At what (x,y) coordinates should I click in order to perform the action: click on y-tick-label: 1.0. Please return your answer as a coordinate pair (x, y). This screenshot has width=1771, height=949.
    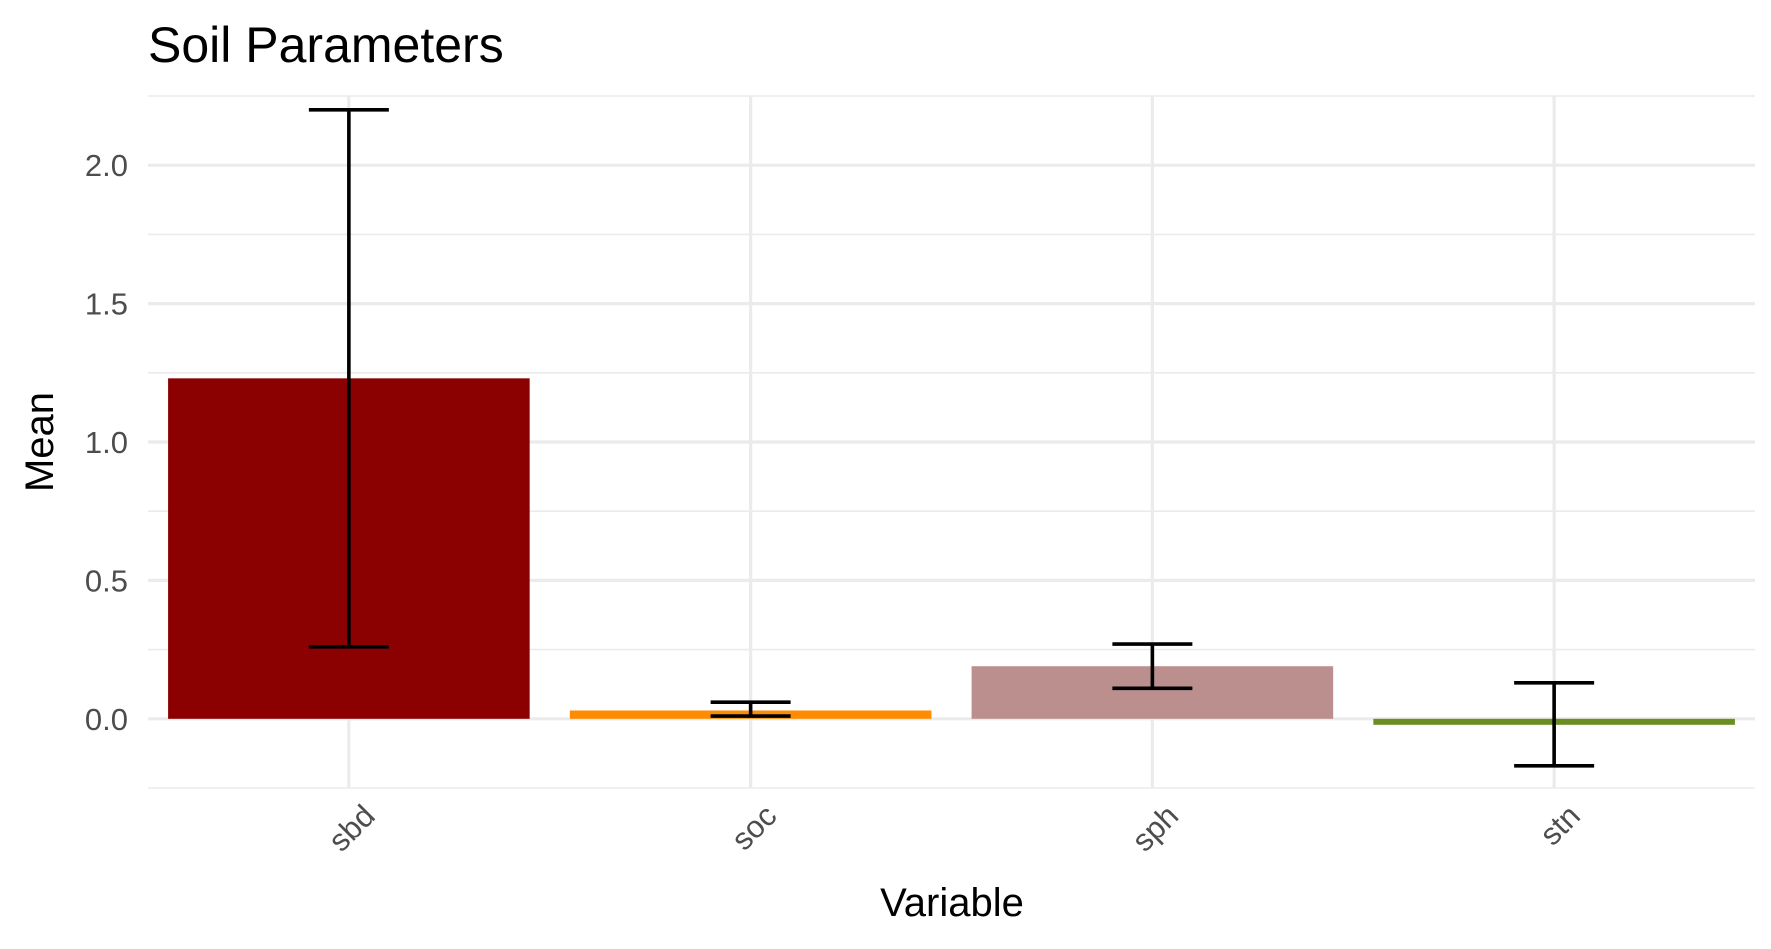
    Looking at the image, I should click on (106, 442).